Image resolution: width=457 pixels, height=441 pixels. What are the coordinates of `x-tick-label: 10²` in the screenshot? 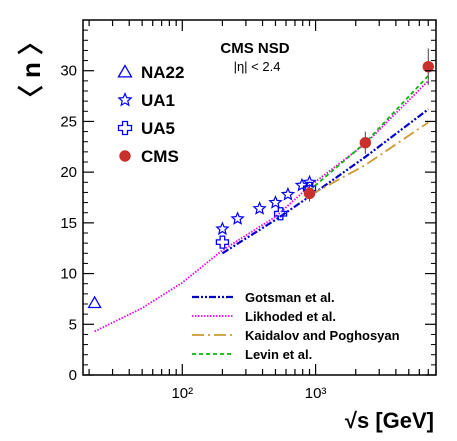 It's located at (182, 393).